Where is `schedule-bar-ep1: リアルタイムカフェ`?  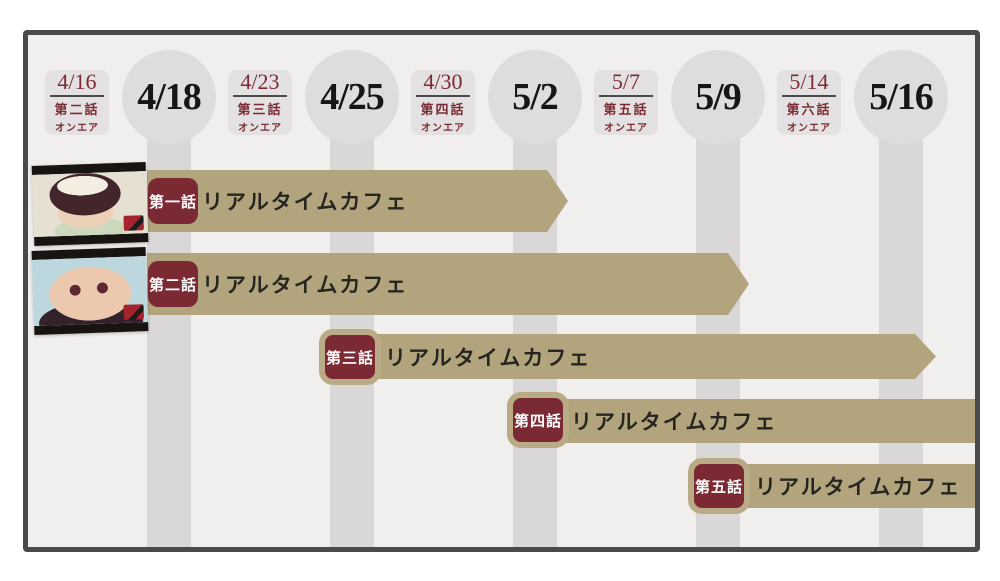
schedule-bar-ep1: リアルタイムカフェ is located at coordinates (357, 201).